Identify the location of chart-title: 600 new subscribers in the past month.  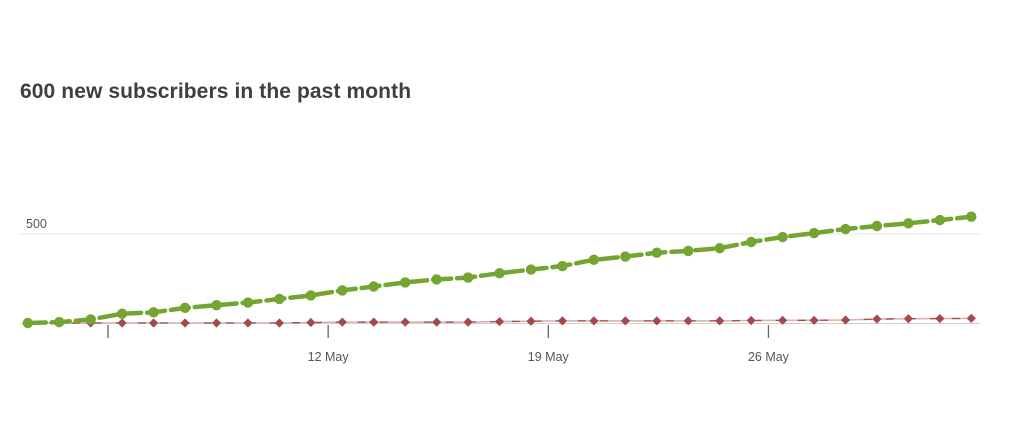
(216, 91).